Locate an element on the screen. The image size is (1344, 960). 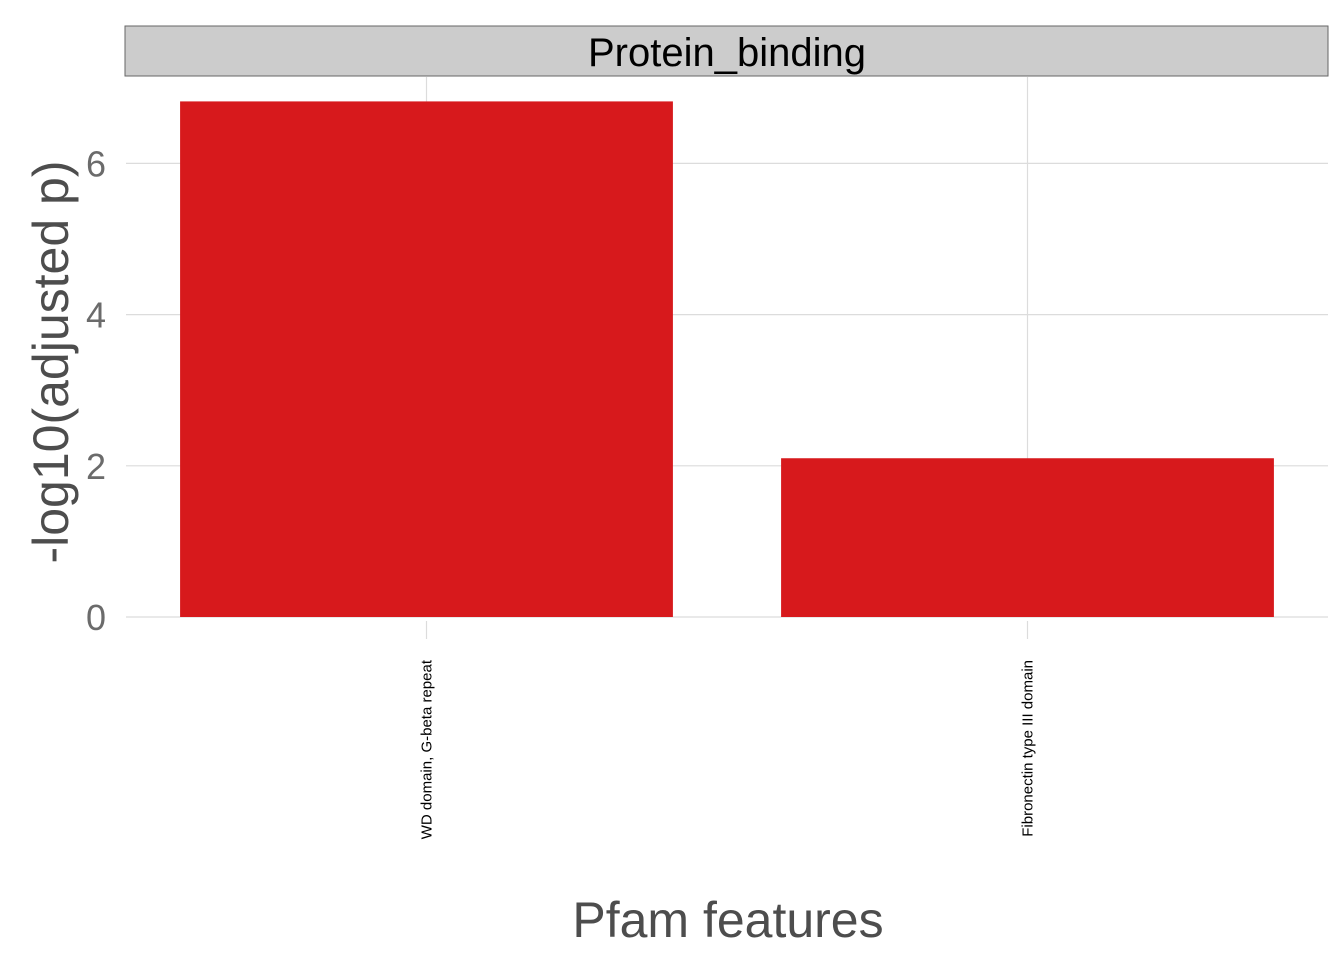
x-axis-title: Pfam features is located at coordinates (727, 920).